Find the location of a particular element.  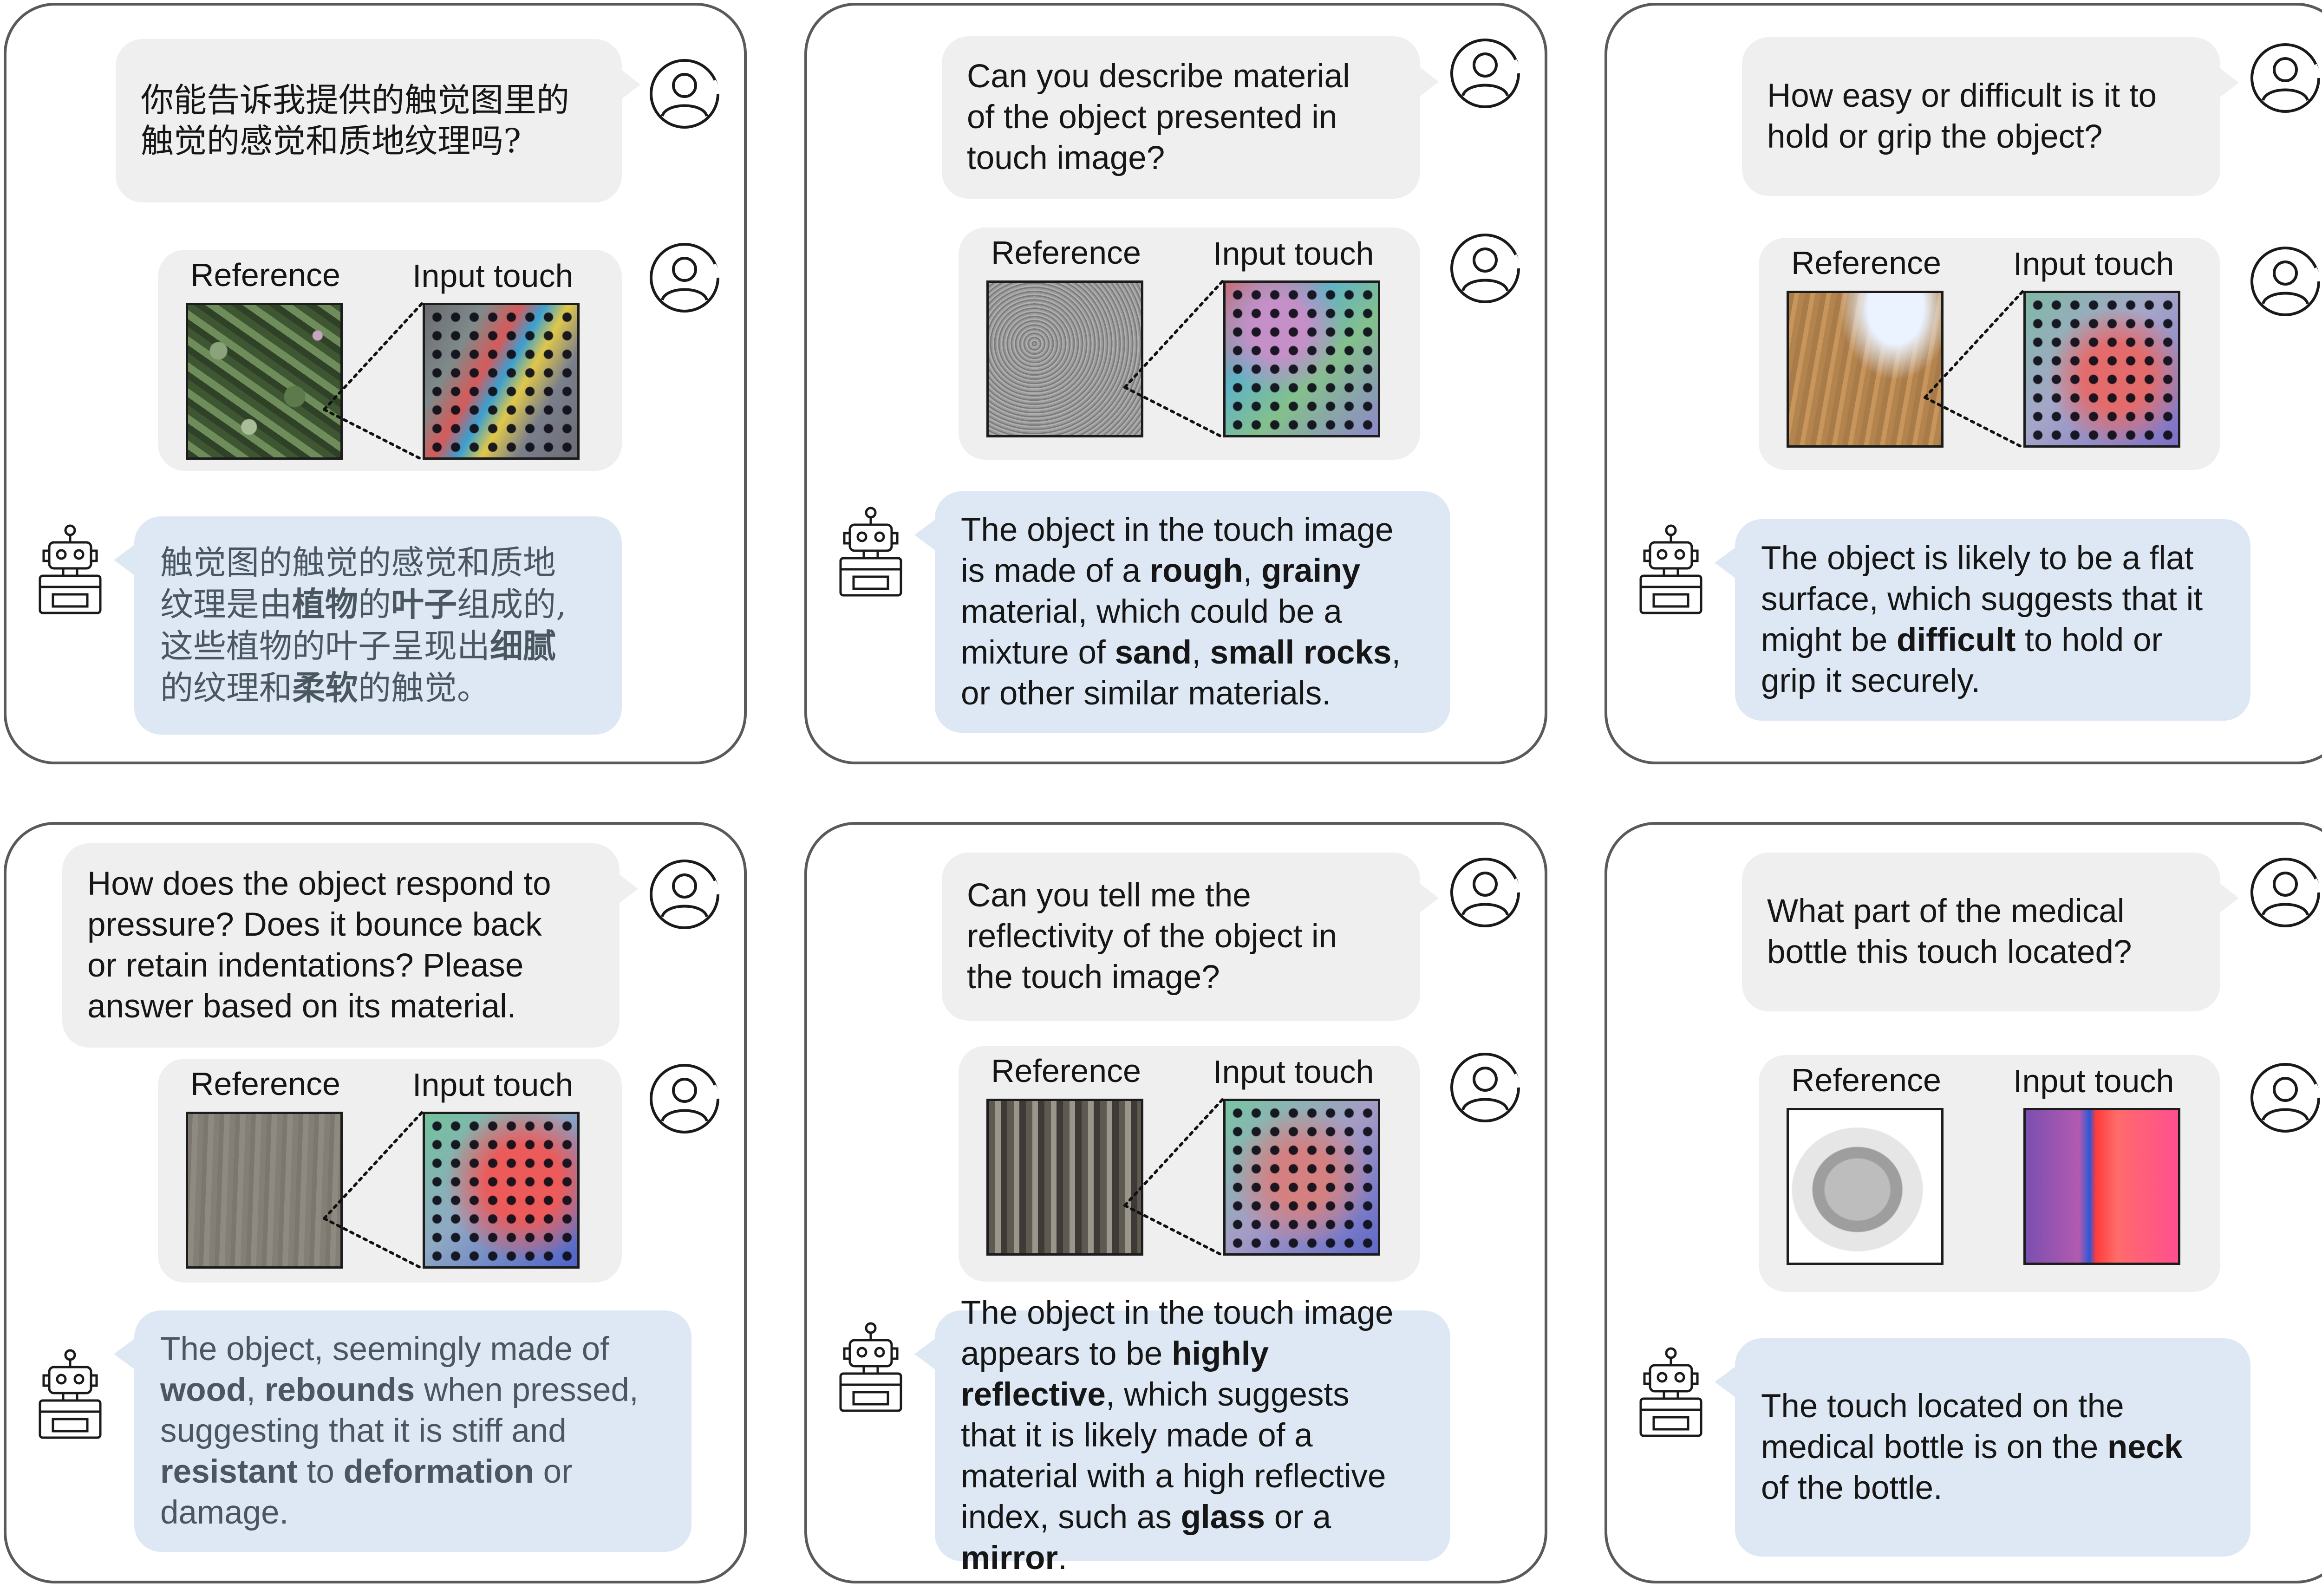

answer-line: material with a high reflective is located at coordinates (1192, 1476).